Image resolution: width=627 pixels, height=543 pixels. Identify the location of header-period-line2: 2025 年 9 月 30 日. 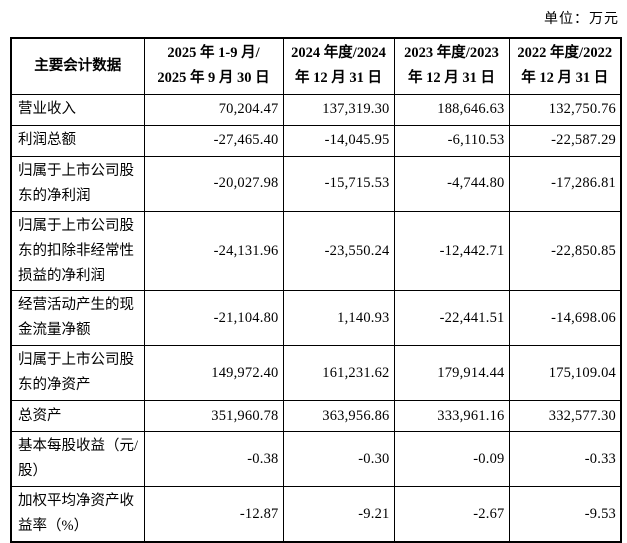
(213, 78).